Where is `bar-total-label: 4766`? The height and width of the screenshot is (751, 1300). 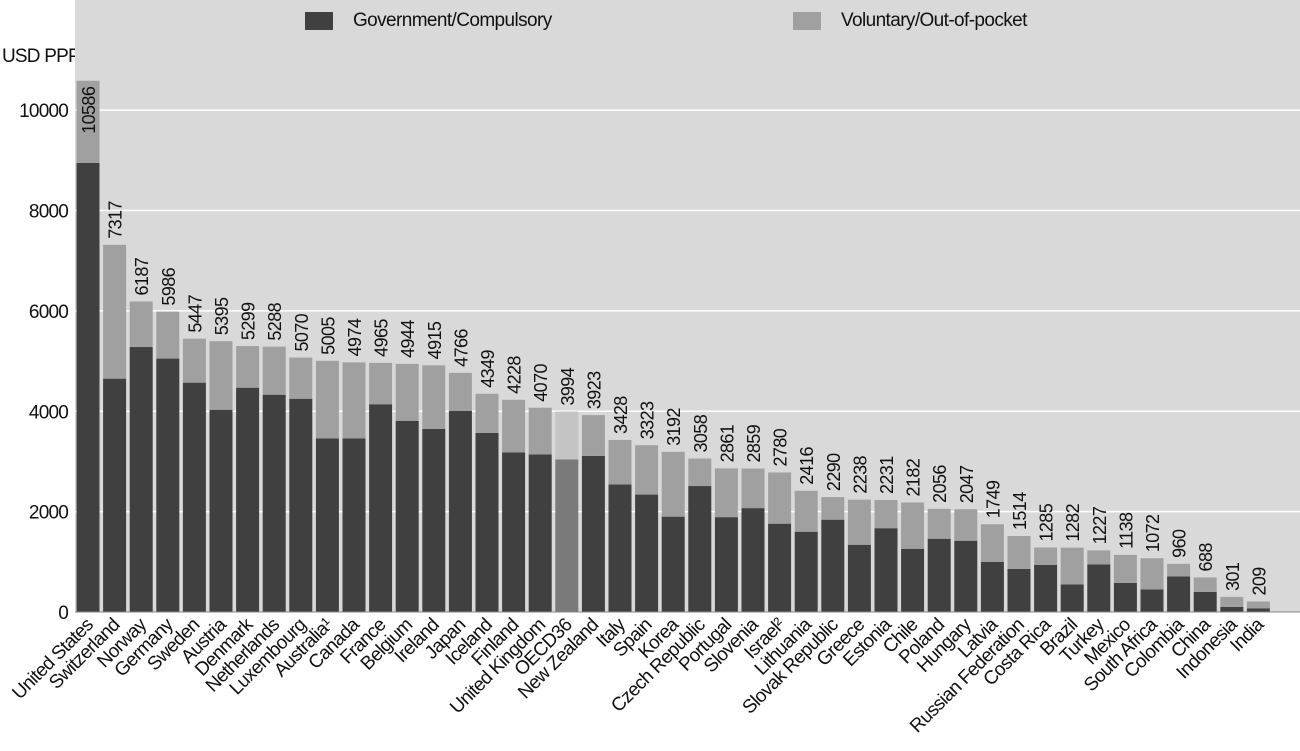
bar-total-label: 4766 is located at coordinates (461, 348).